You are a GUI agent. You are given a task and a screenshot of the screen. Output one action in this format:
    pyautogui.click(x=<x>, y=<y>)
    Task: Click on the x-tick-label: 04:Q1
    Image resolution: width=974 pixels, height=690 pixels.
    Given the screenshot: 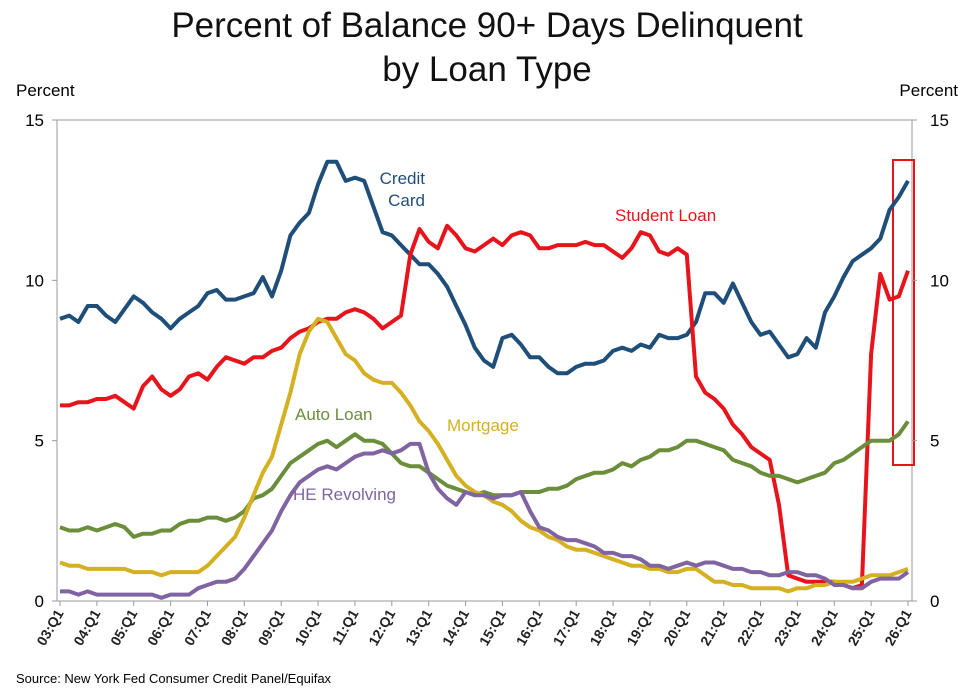 What is the action you would take?
    pyautogui.click(x=86, y=627)
    